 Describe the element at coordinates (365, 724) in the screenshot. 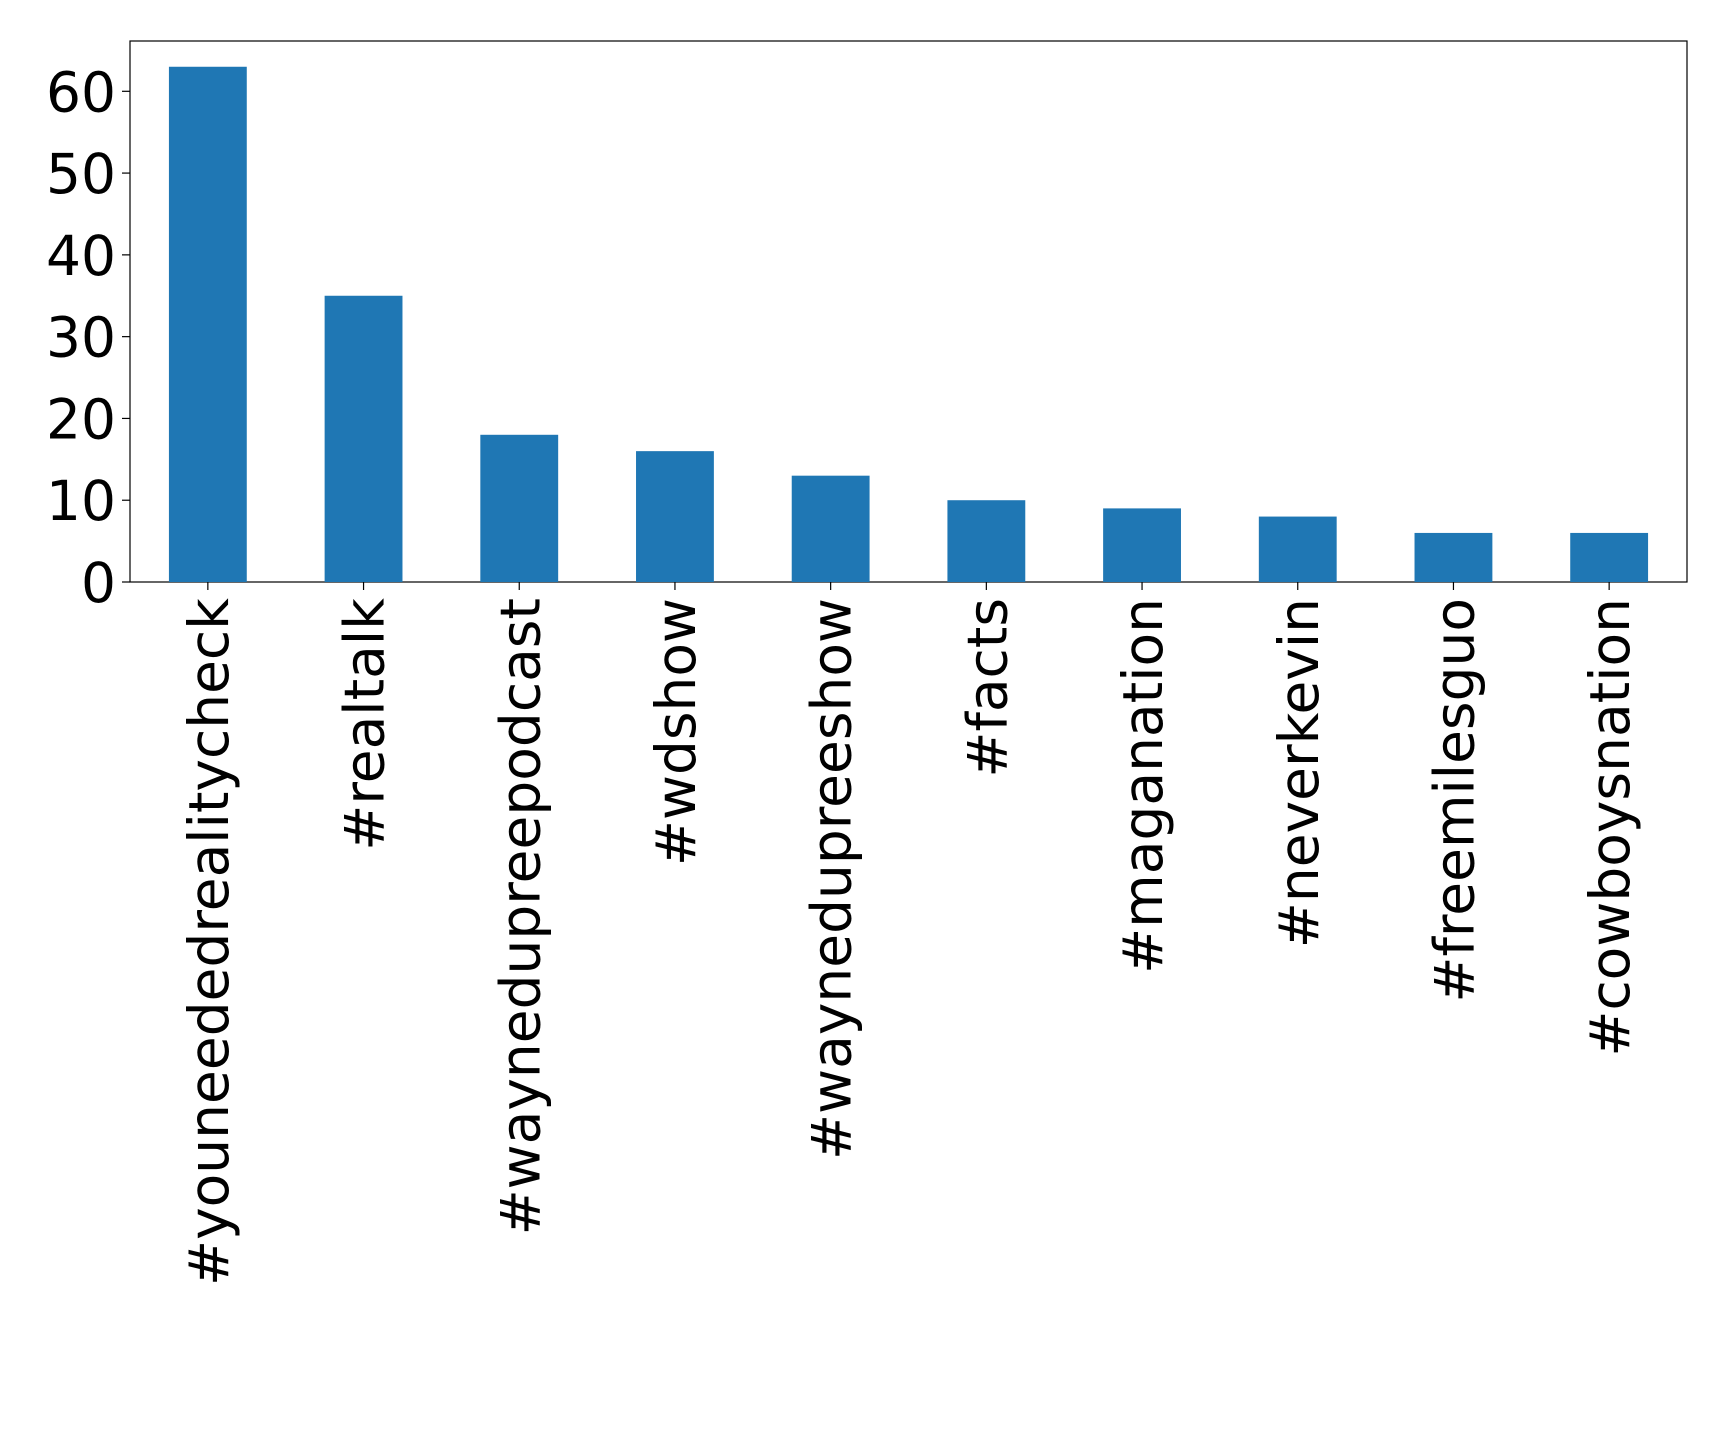

I see `x-tick-label: #realtalk` at that location.